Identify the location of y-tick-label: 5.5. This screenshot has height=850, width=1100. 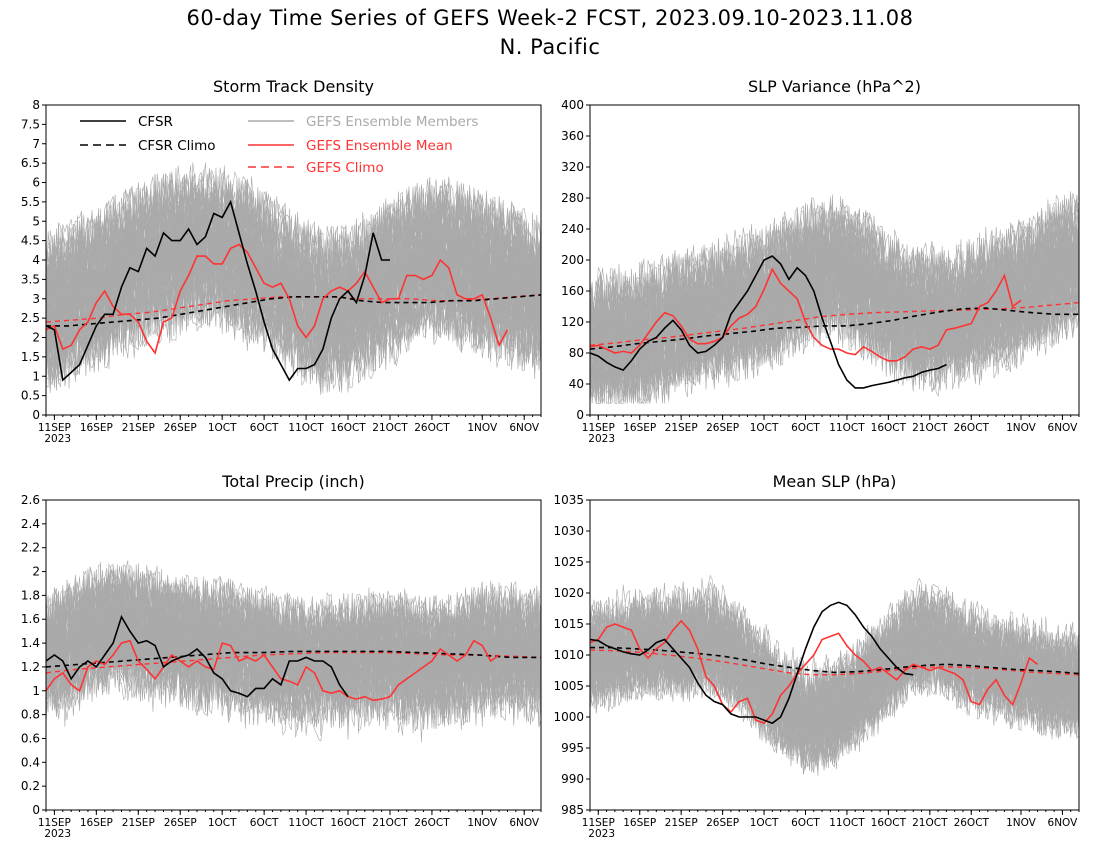
(30, 202).